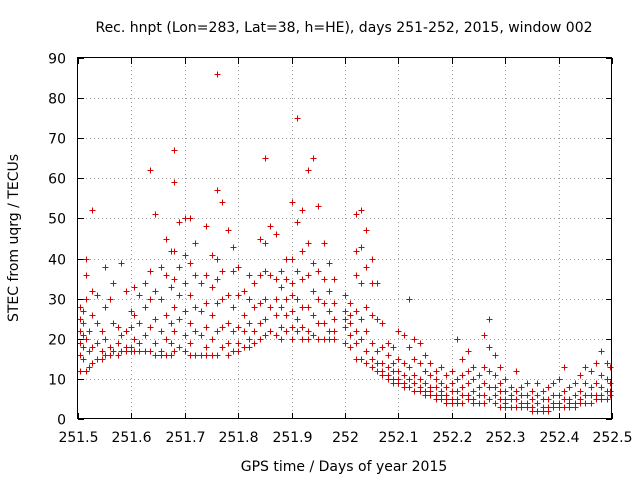 This screenshot has width=640, height=480. What do you see at coordinates (452, 438) in the screenshot?
I see `x-tick-label: 252.2` at bounding box center [452, 438].